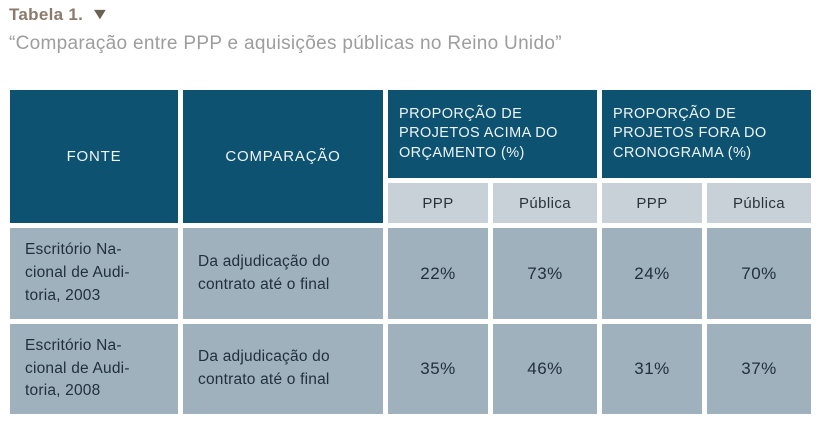 This screenshot has width=819, height=422. Describe the element at coordinates (652, 203) in the screenshot. I see `subheader-ppp-cronograma: PPP` at that location.